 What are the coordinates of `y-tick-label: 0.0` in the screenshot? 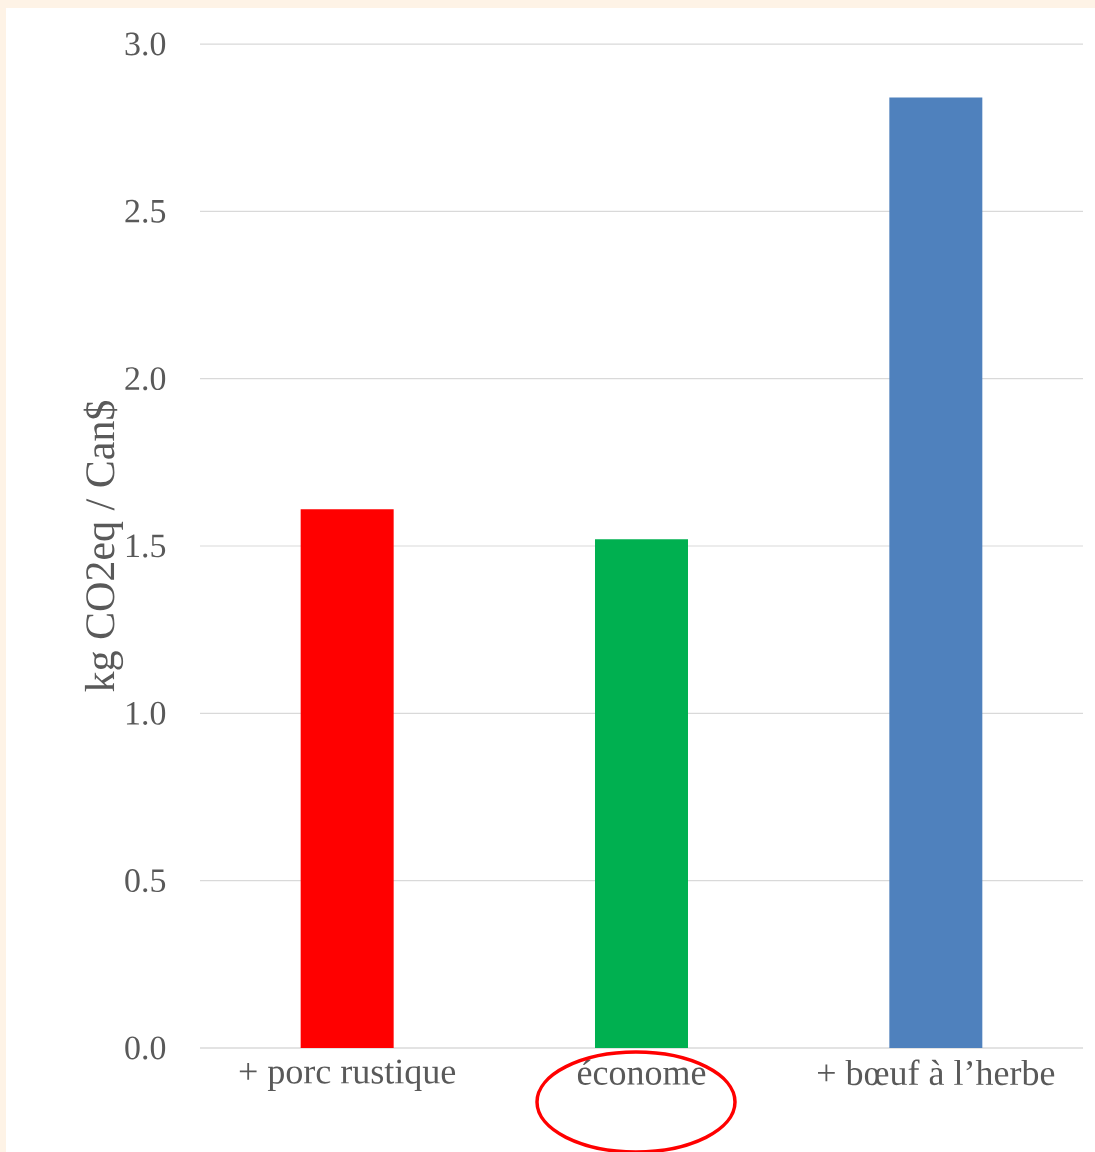 It's located at (145, 1048).